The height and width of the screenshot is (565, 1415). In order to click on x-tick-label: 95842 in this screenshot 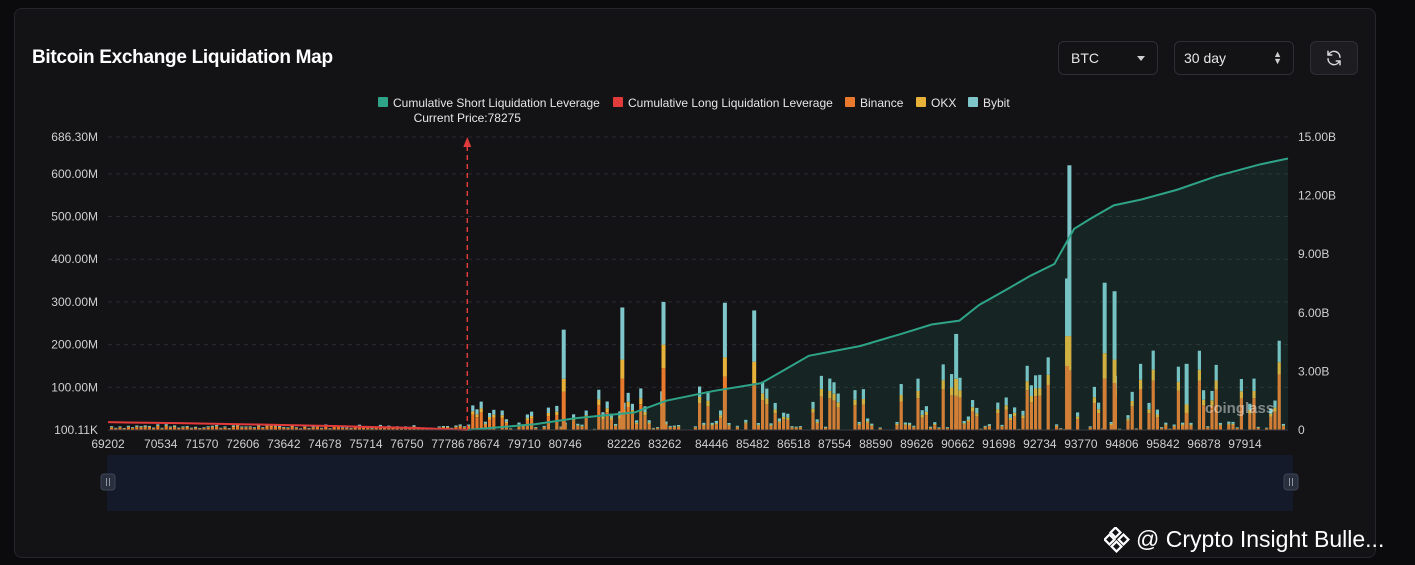, I will do `click(1163, 444)`.